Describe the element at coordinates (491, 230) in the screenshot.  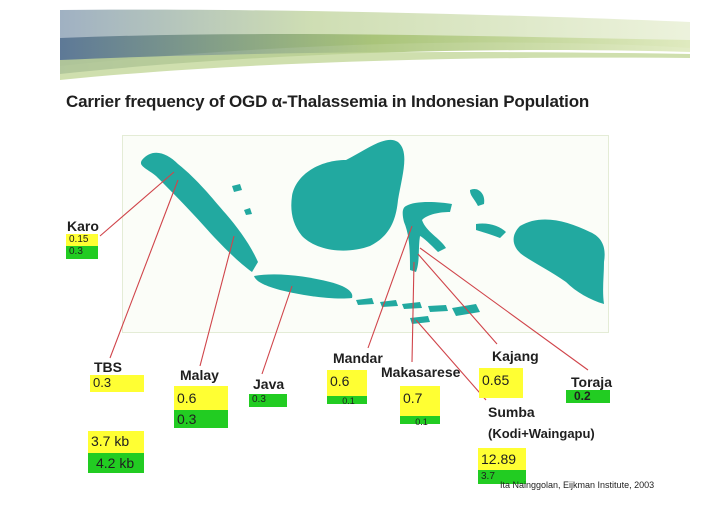
I see `maluku-island` at that location.